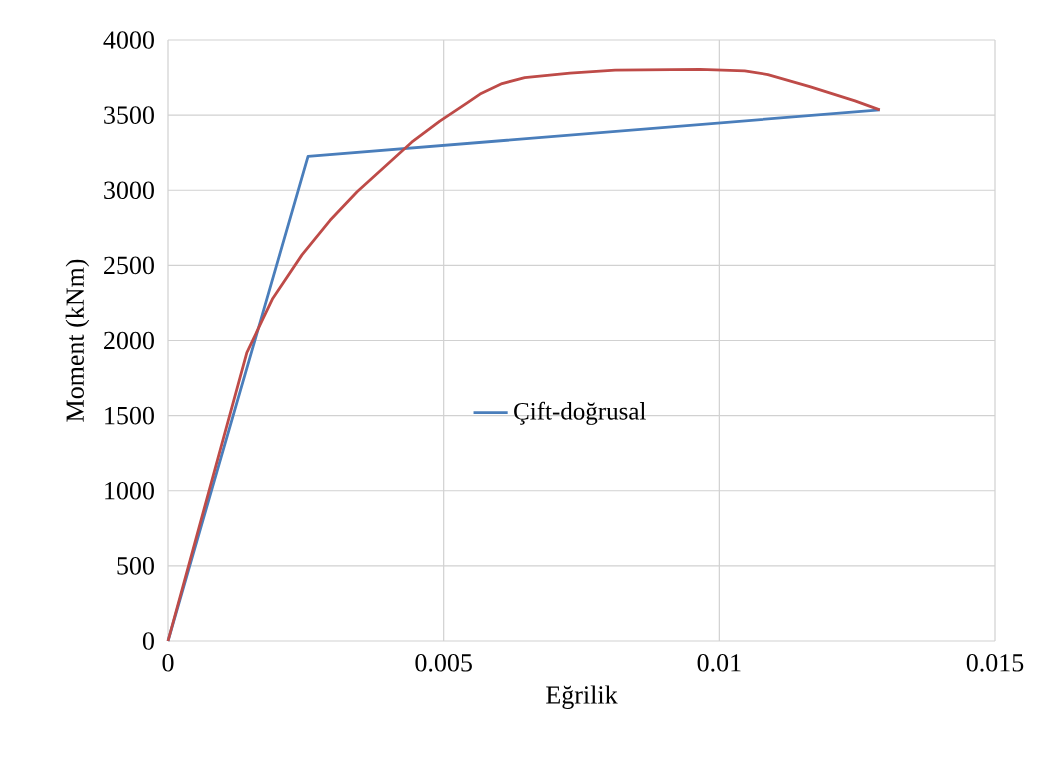  I want to click on x-tick-label: 0, so click(168, 663).